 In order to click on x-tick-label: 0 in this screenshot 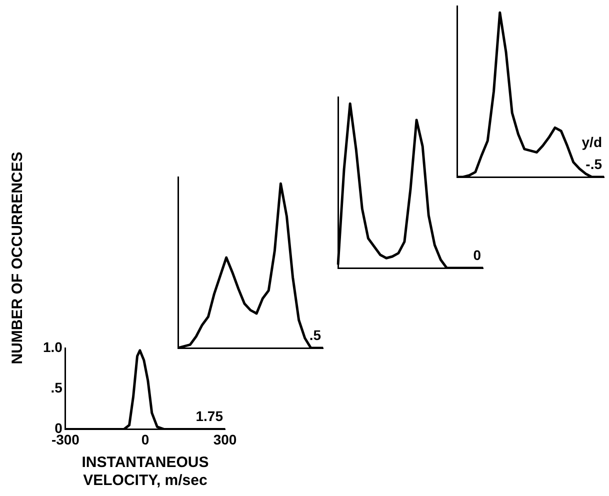, I will do `click(145, 439)`.